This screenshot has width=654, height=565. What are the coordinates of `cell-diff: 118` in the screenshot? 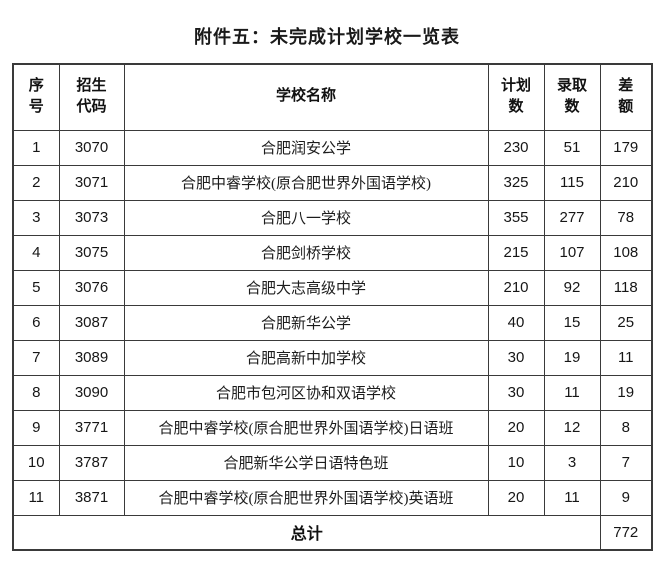 It's located at (626, 287).